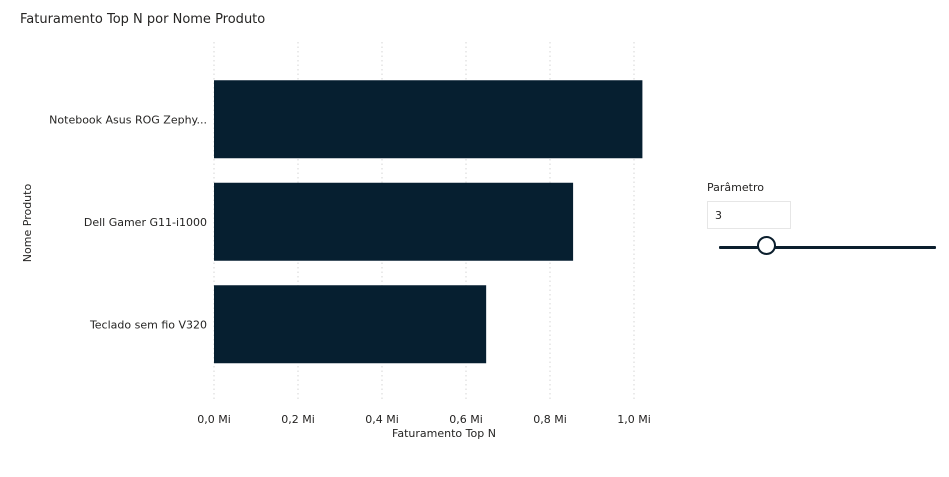  I want to click on parameter-label: Parâmetro, so click(735, 187).